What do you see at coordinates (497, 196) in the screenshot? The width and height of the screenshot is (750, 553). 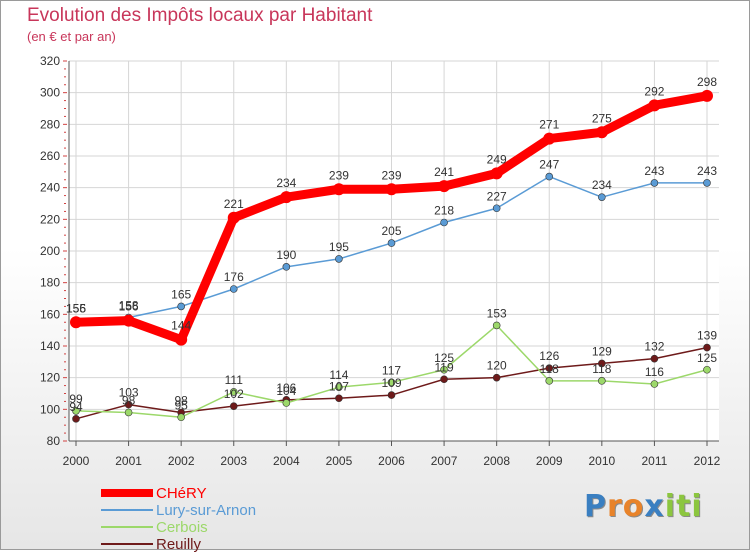 I see `data-label-lury-sur-arnon: 227` at bounding box center [497, 196].